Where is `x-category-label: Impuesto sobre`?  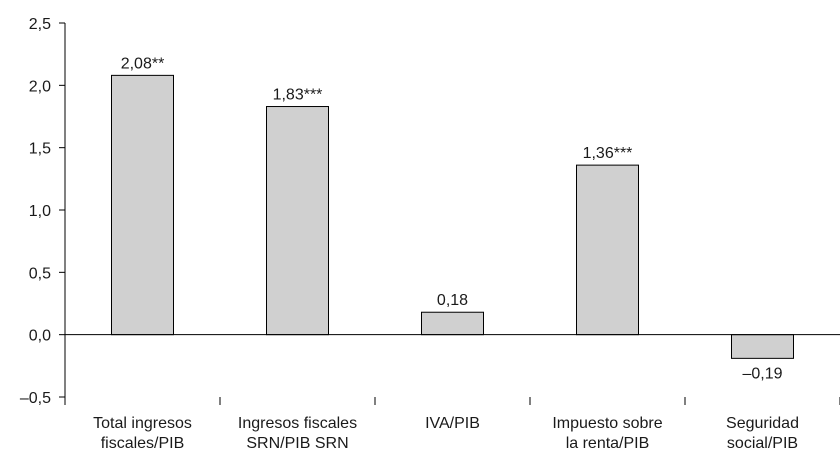
x-category-label: Impuesto sobre is located at coordinates (607, 423).